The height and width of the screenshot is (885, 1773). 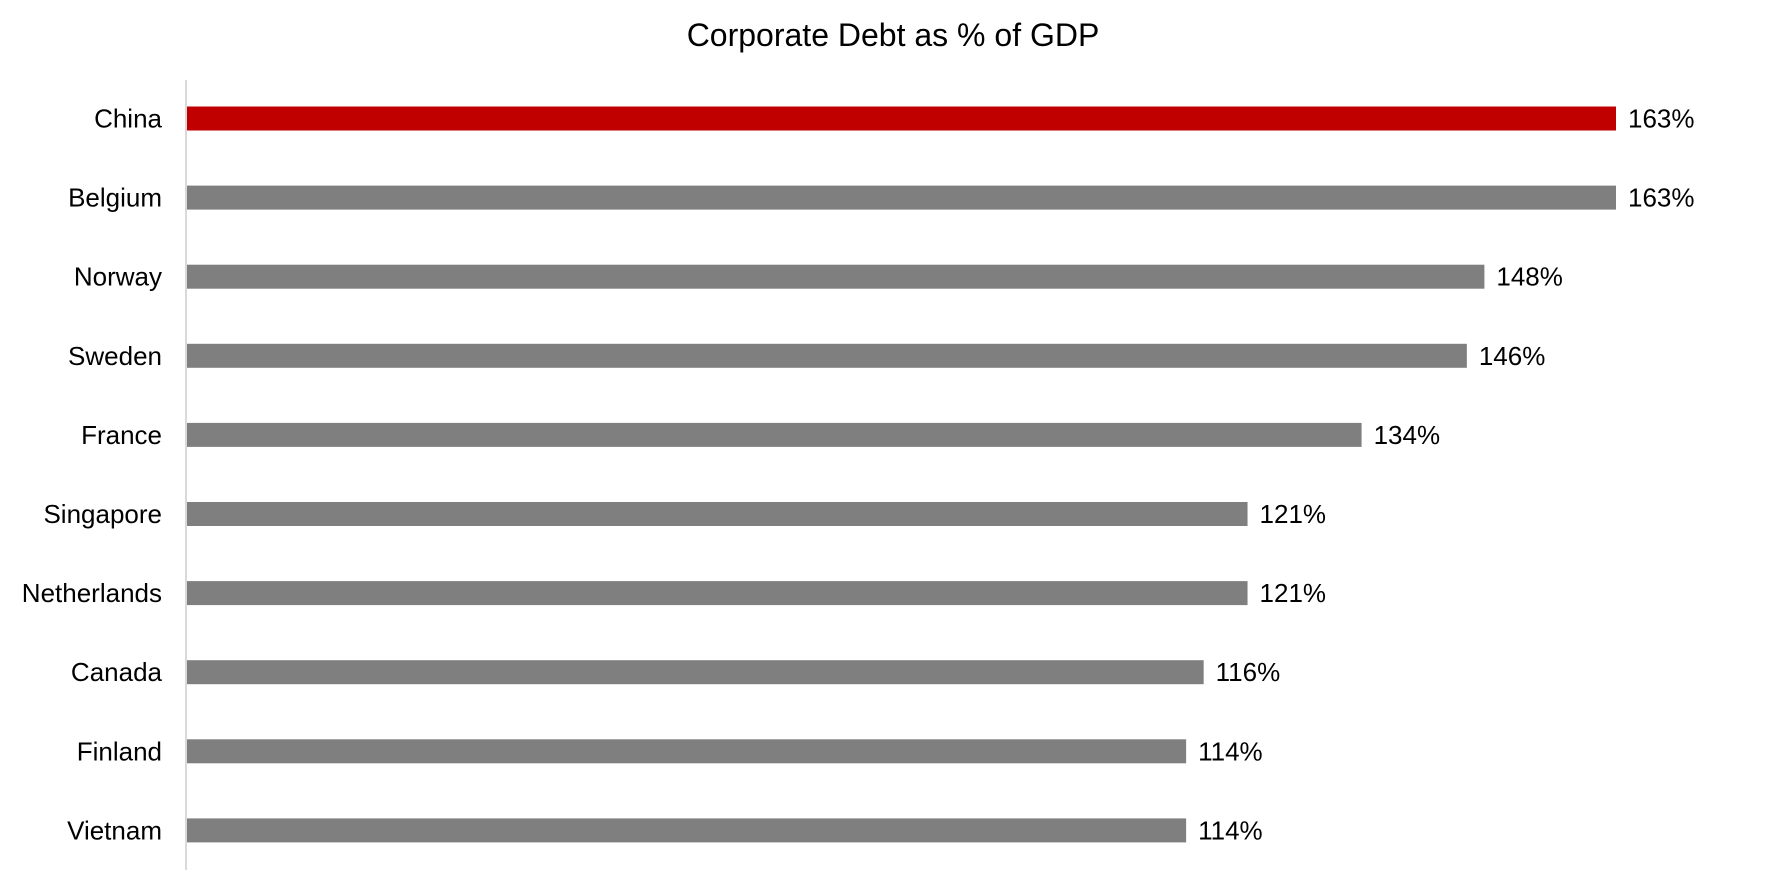 What do you see at coordinates (827, 355) in the screenshot?
I see `bar-sweden` at bounding box center [827, 355].